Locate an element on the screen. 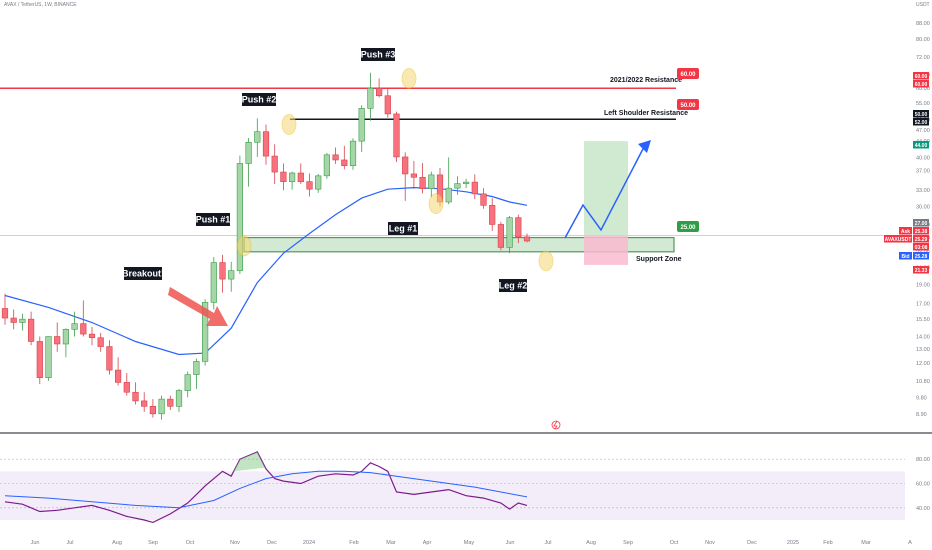 Image resolution: width=932 pixels, height=550 pixels. breakout-arrow is located at coordinates (198, 306).